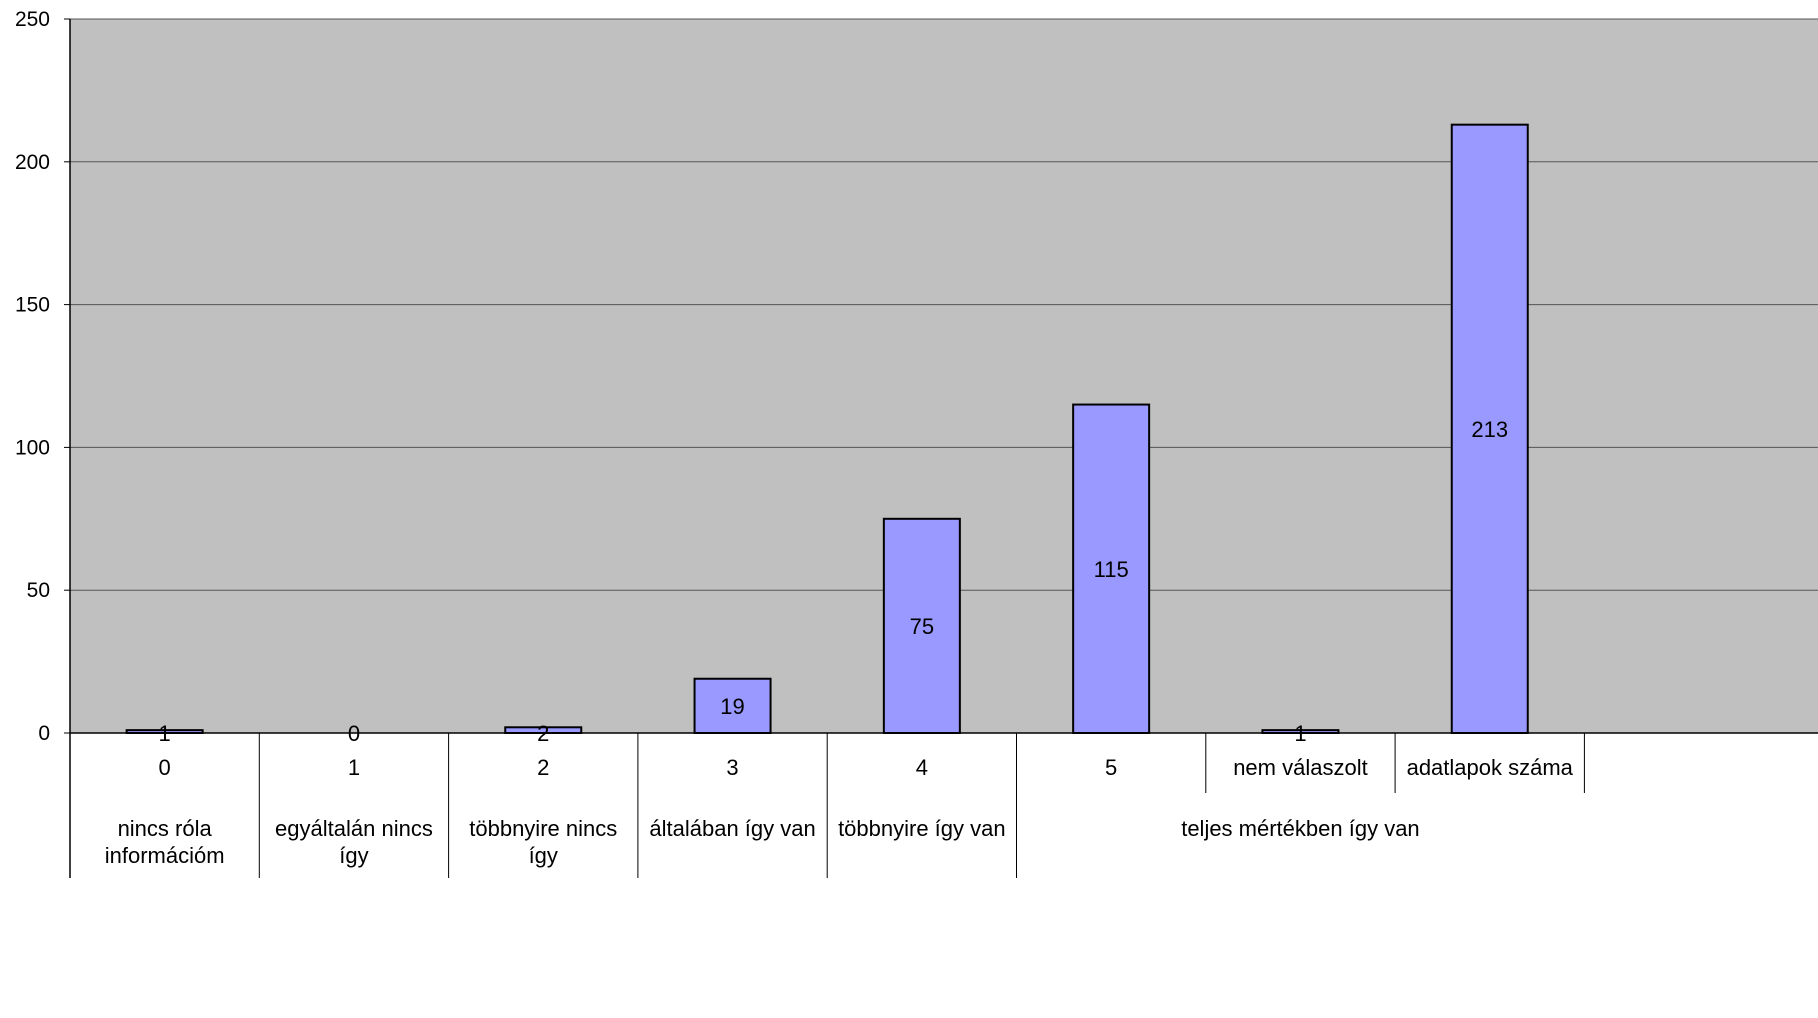 The height and width of the screenshot is (1018, 1818). What do you see at coordinates (543, 767) in the screenshot?
I see `category-label: 2` at bounding box center [543, 767].